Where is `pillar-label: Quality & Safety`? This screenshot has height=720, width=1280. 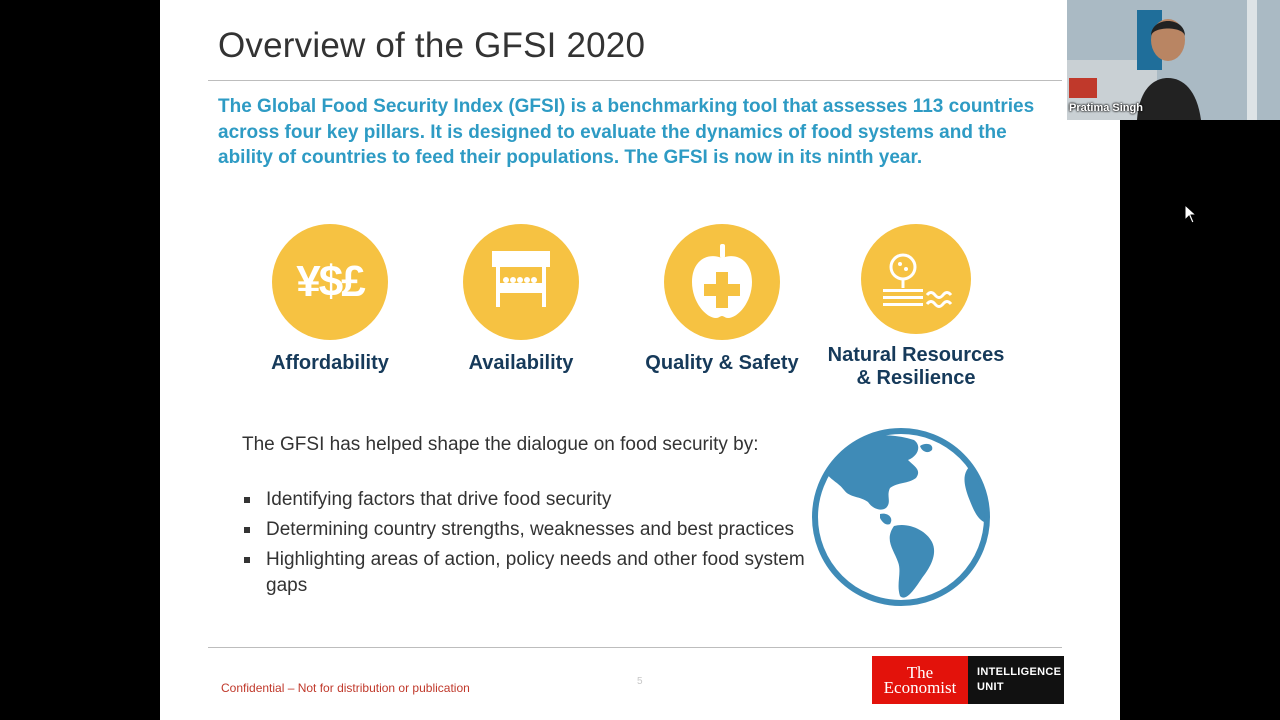 pillar-label: Quality & Safety is located at coordinates (722, 363).